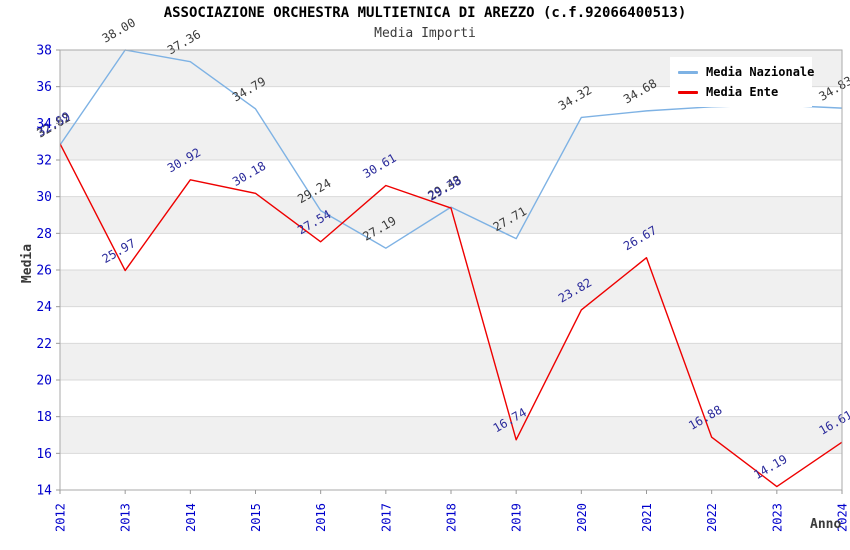 This screenshot has width=850, height=550. Describe the element at coordinates (575, 98) in the screenshot. I see `point-label-media-nazionale: 34.32` at that location.